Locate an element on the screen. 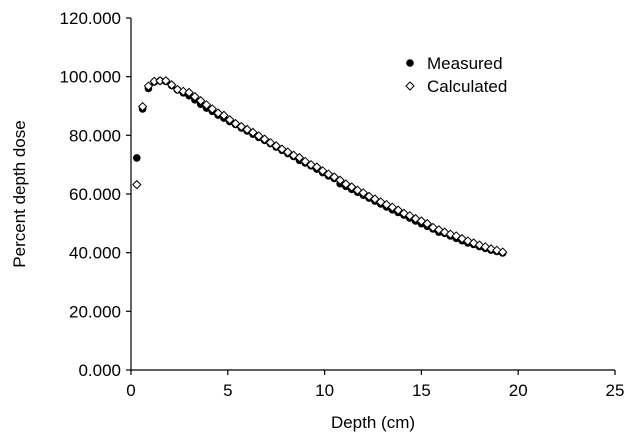 This screenshot has width=641, height=437. y-tick-label: 0.000 is located at coordinates (99, 370).